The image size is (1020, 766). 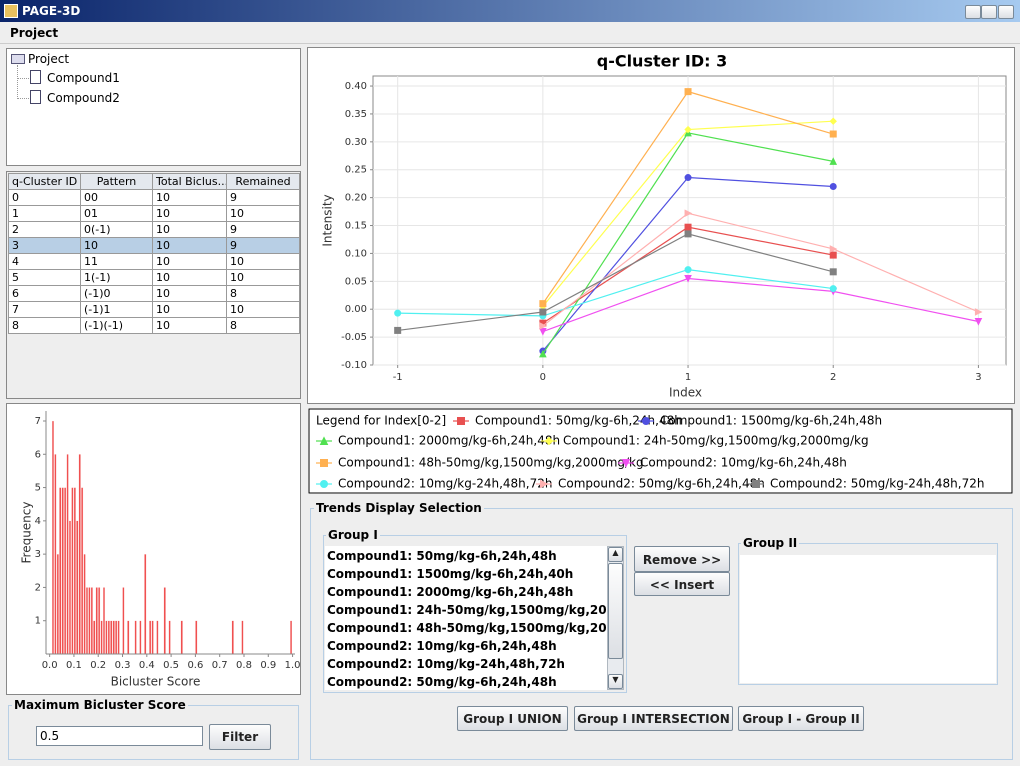 I want to click on legend-label: Compound2: 50mg/kg-6h,24h,48h, so click(x=661, y=484).